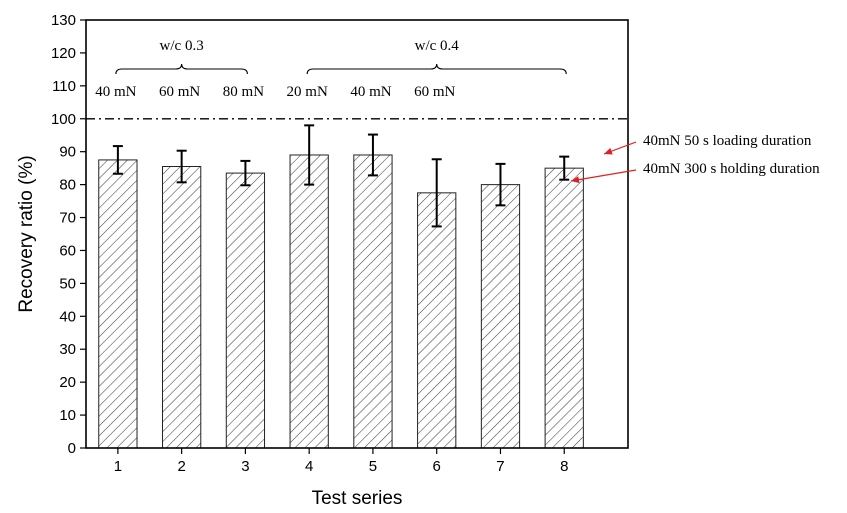  What do you see at coordinates (26, 233) in the screenshot?
I see `y-axis-title: Recovery ratio (%)` at bounding box center [26, 233].